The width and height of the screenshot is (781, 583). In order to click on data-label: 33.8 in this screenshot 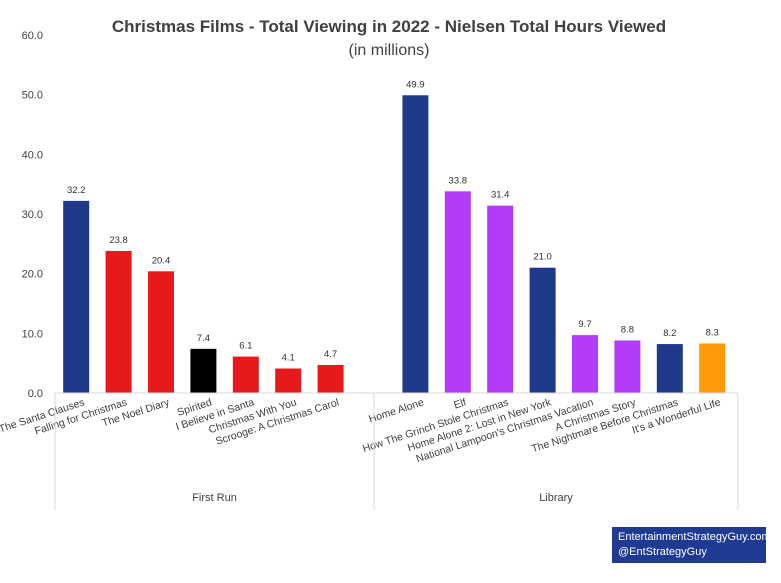, I will do `click(458, 180)`.